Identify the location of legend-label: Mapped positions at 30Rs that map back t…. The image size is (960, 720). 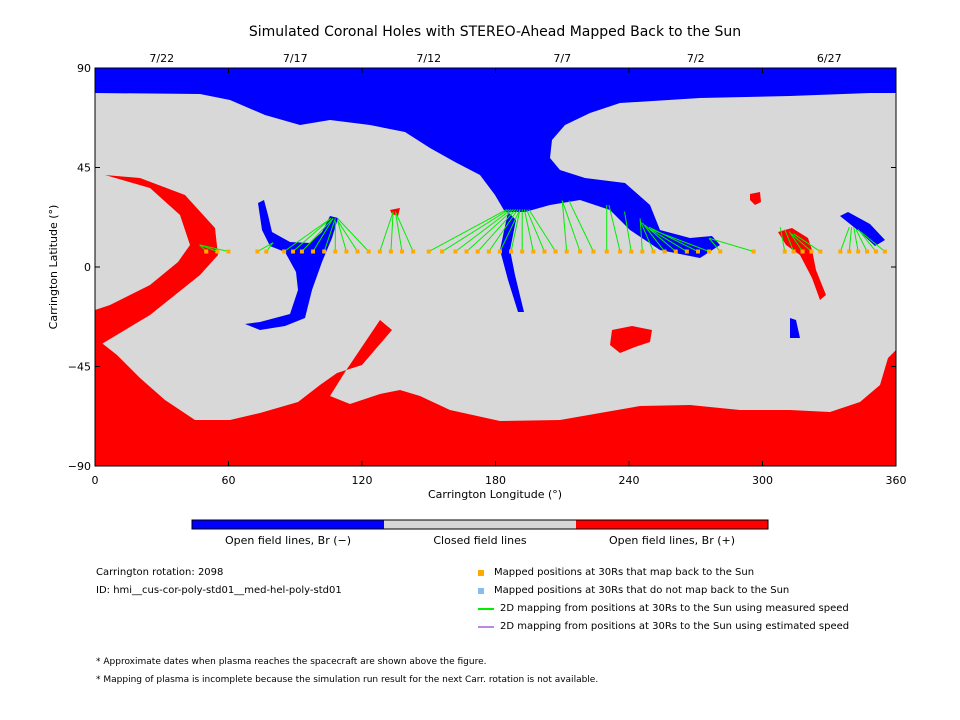
(624, 572).